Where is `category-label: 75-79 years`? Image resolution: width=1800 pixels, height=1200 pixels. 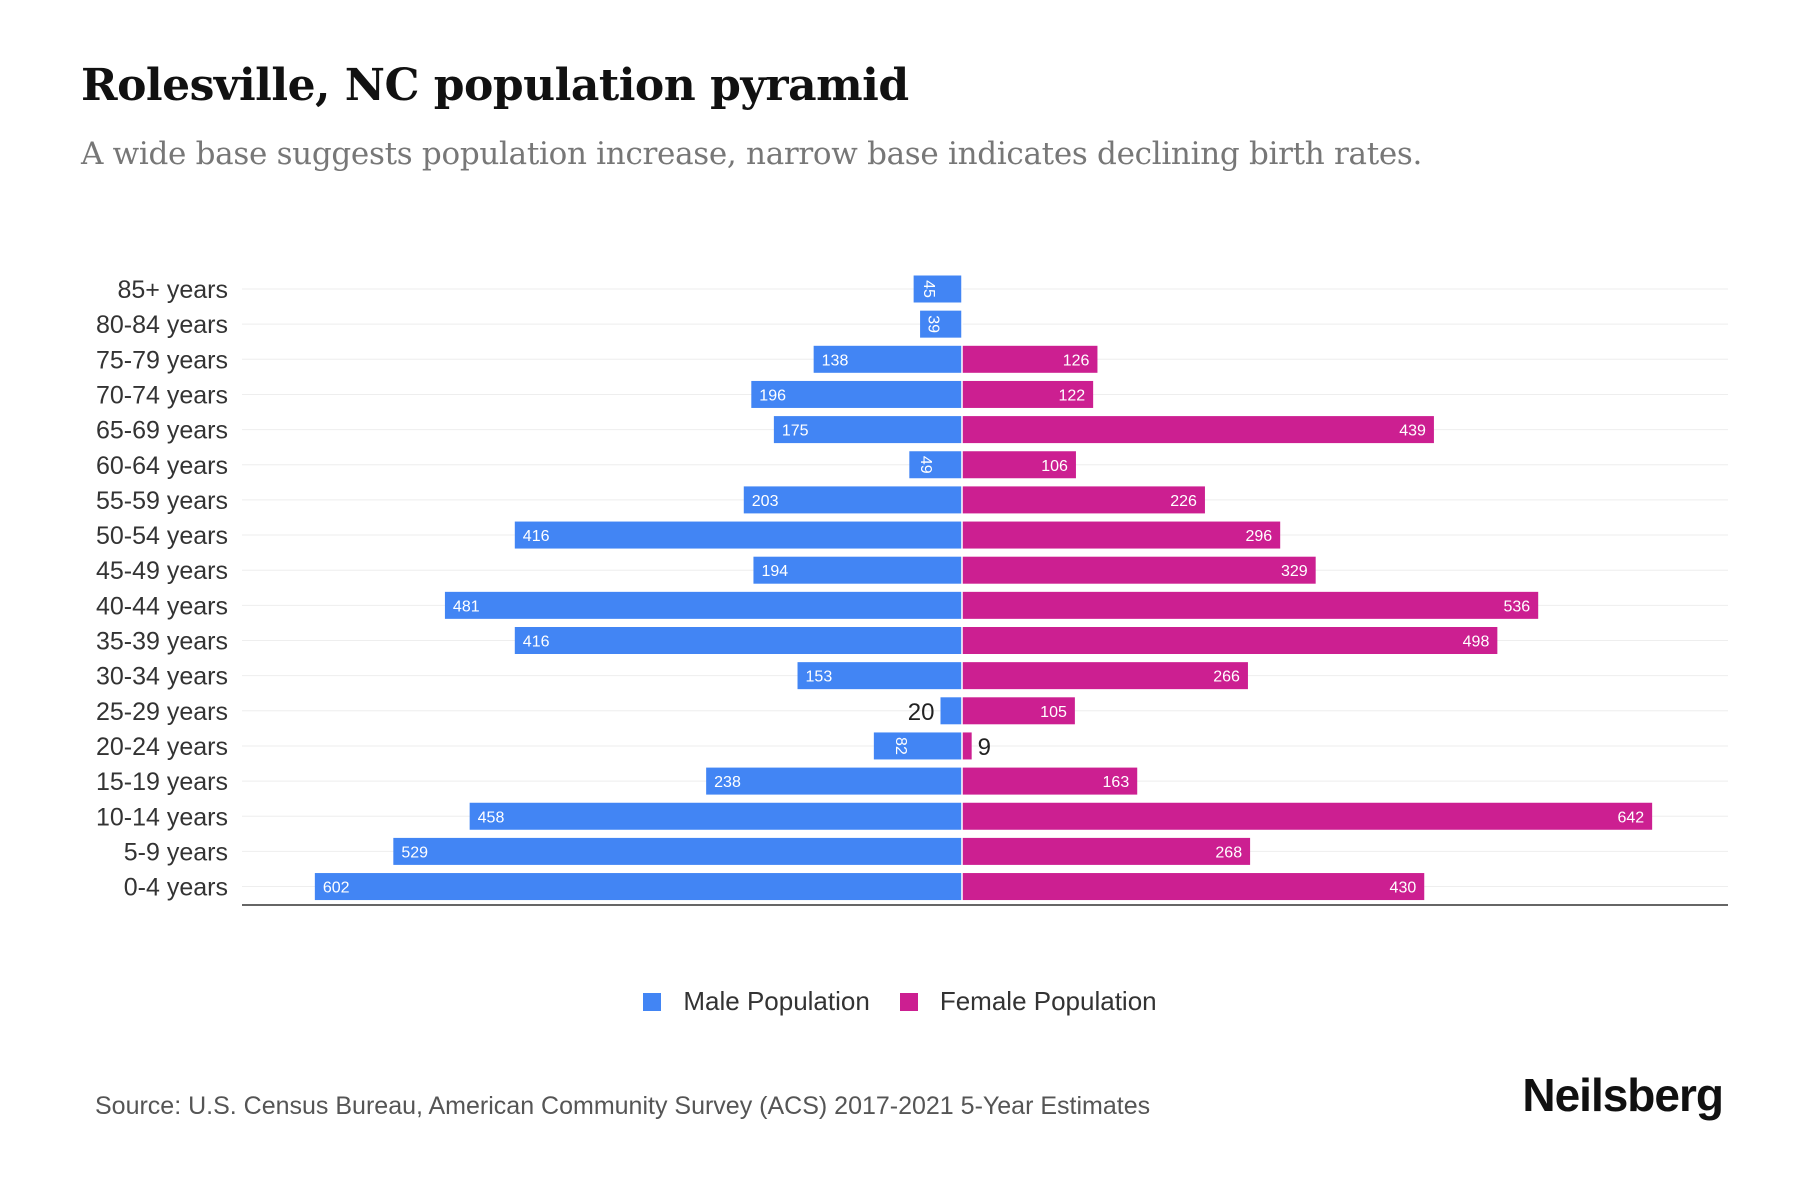
category-label: 75-79 years is located at coordinates (162, 360).